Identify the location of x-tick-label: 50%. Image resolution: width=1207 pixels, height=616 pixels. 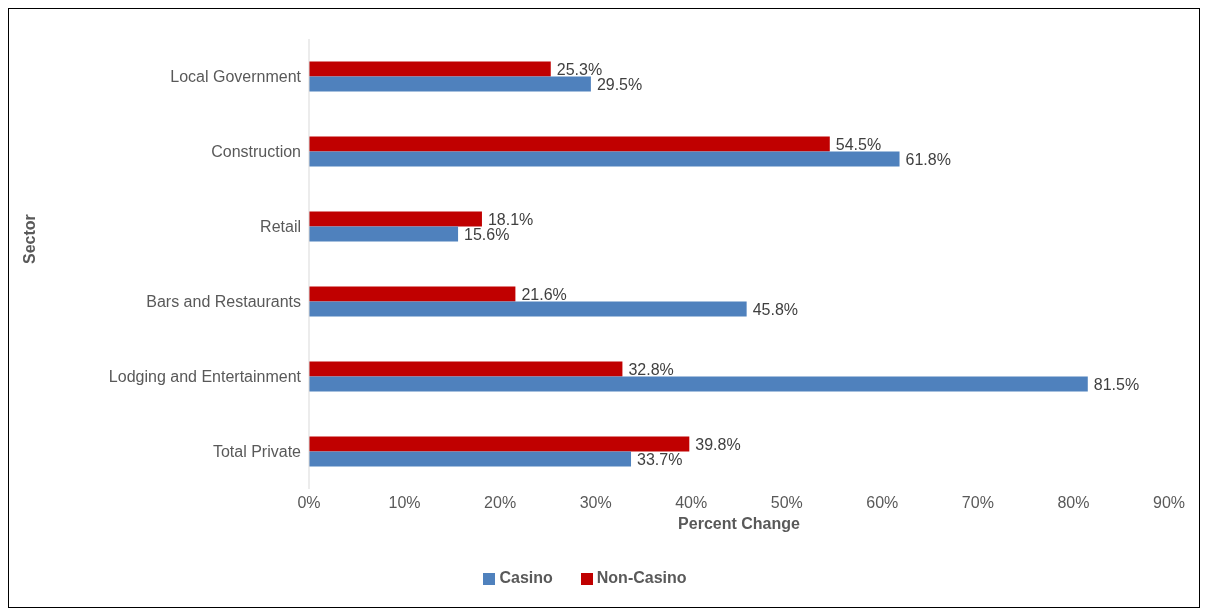
(786, 503).